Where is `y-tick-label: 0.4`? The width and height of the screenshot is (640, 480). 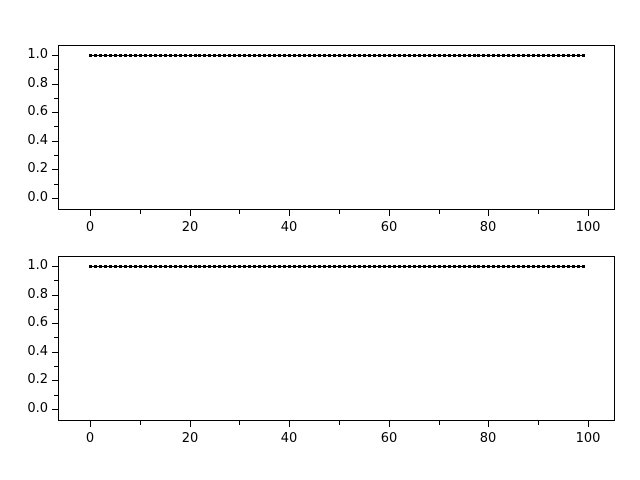
y-tick-label: 0.4 is located at coordinates (37, 140).